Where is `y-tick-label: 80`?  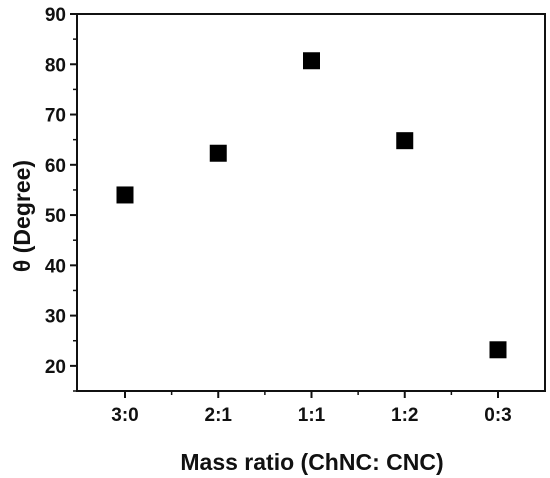
y-tick-label: 80 is located at coordinates (55, 65).